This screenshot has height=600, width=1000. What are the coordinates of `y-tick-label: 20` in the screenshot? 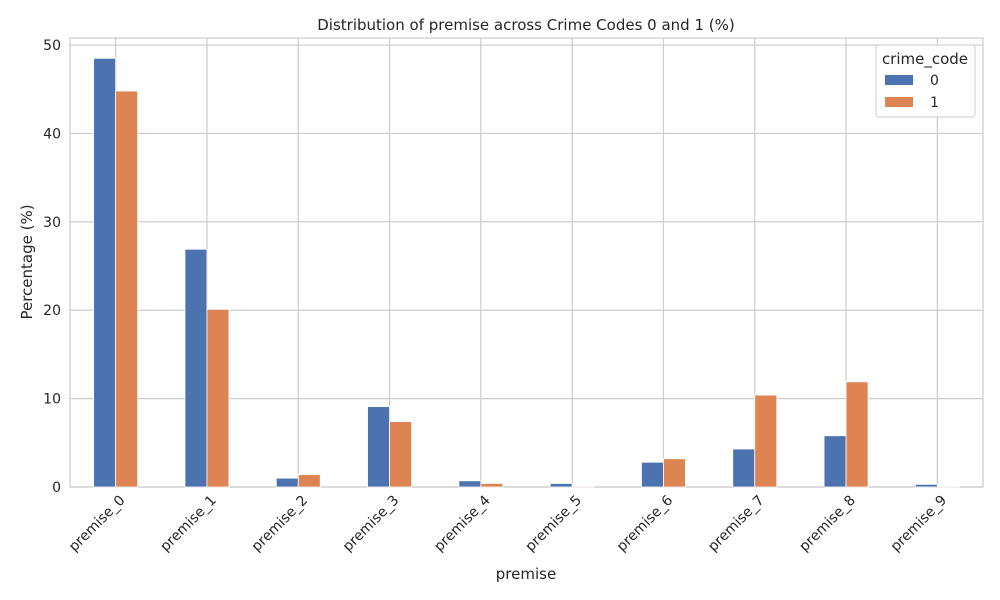 It's located at (52, 311).